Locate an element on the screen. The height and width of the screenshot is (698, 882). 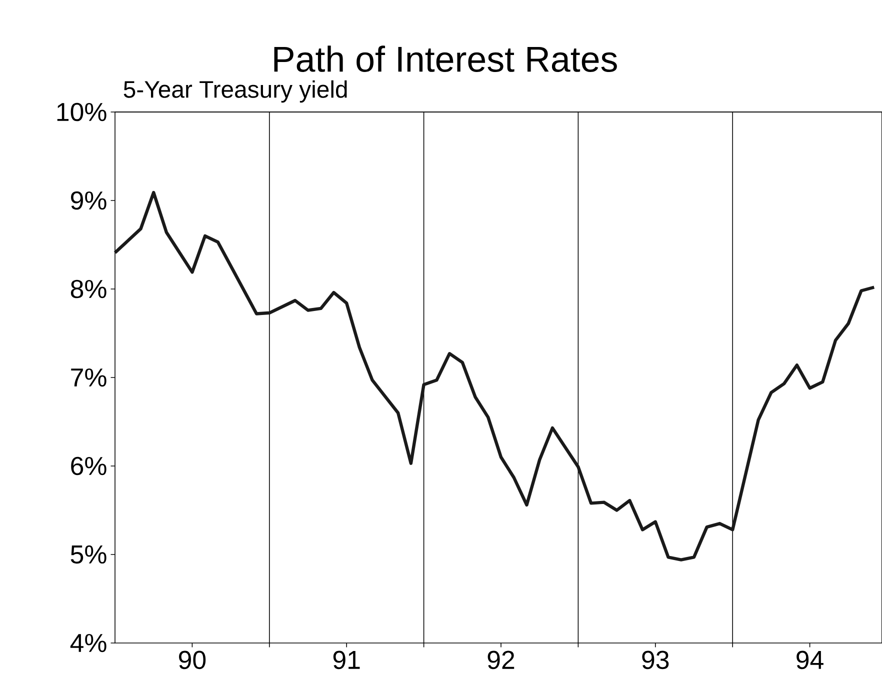
y-tick-label: 7% is located at coordinates (88, 377).